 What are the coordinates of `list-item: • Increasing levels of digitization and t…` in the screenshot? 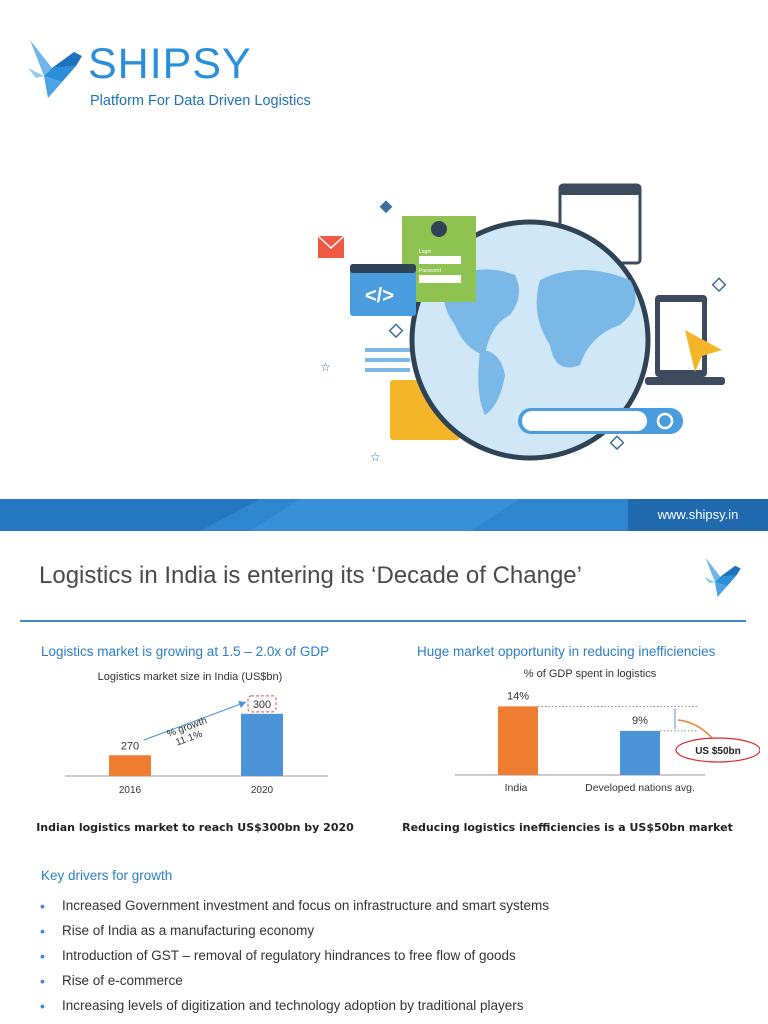 It's located at (294, 1008).